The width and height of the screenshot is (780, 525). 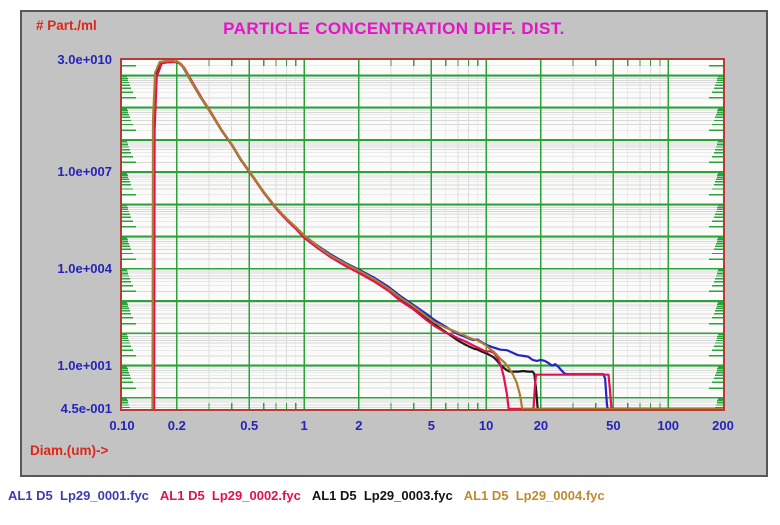 What do you see at coordinates (69, 450) in the screenshot?
I see `x-axis-title: Diam.(um)->` at bounding box center [69, 450].